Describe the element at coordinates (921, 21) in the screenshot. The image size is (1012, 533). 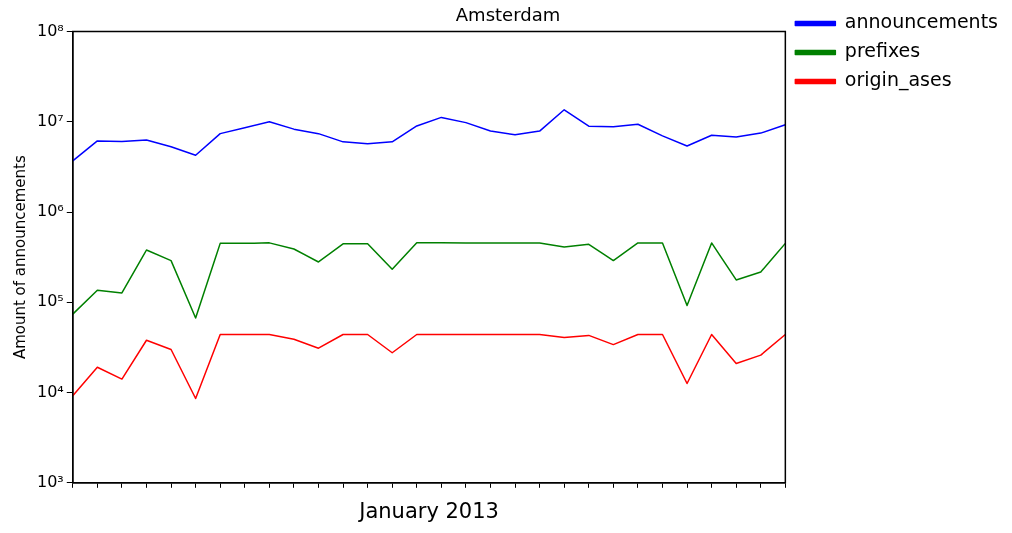
I see `legend-label: announcements` at that location.